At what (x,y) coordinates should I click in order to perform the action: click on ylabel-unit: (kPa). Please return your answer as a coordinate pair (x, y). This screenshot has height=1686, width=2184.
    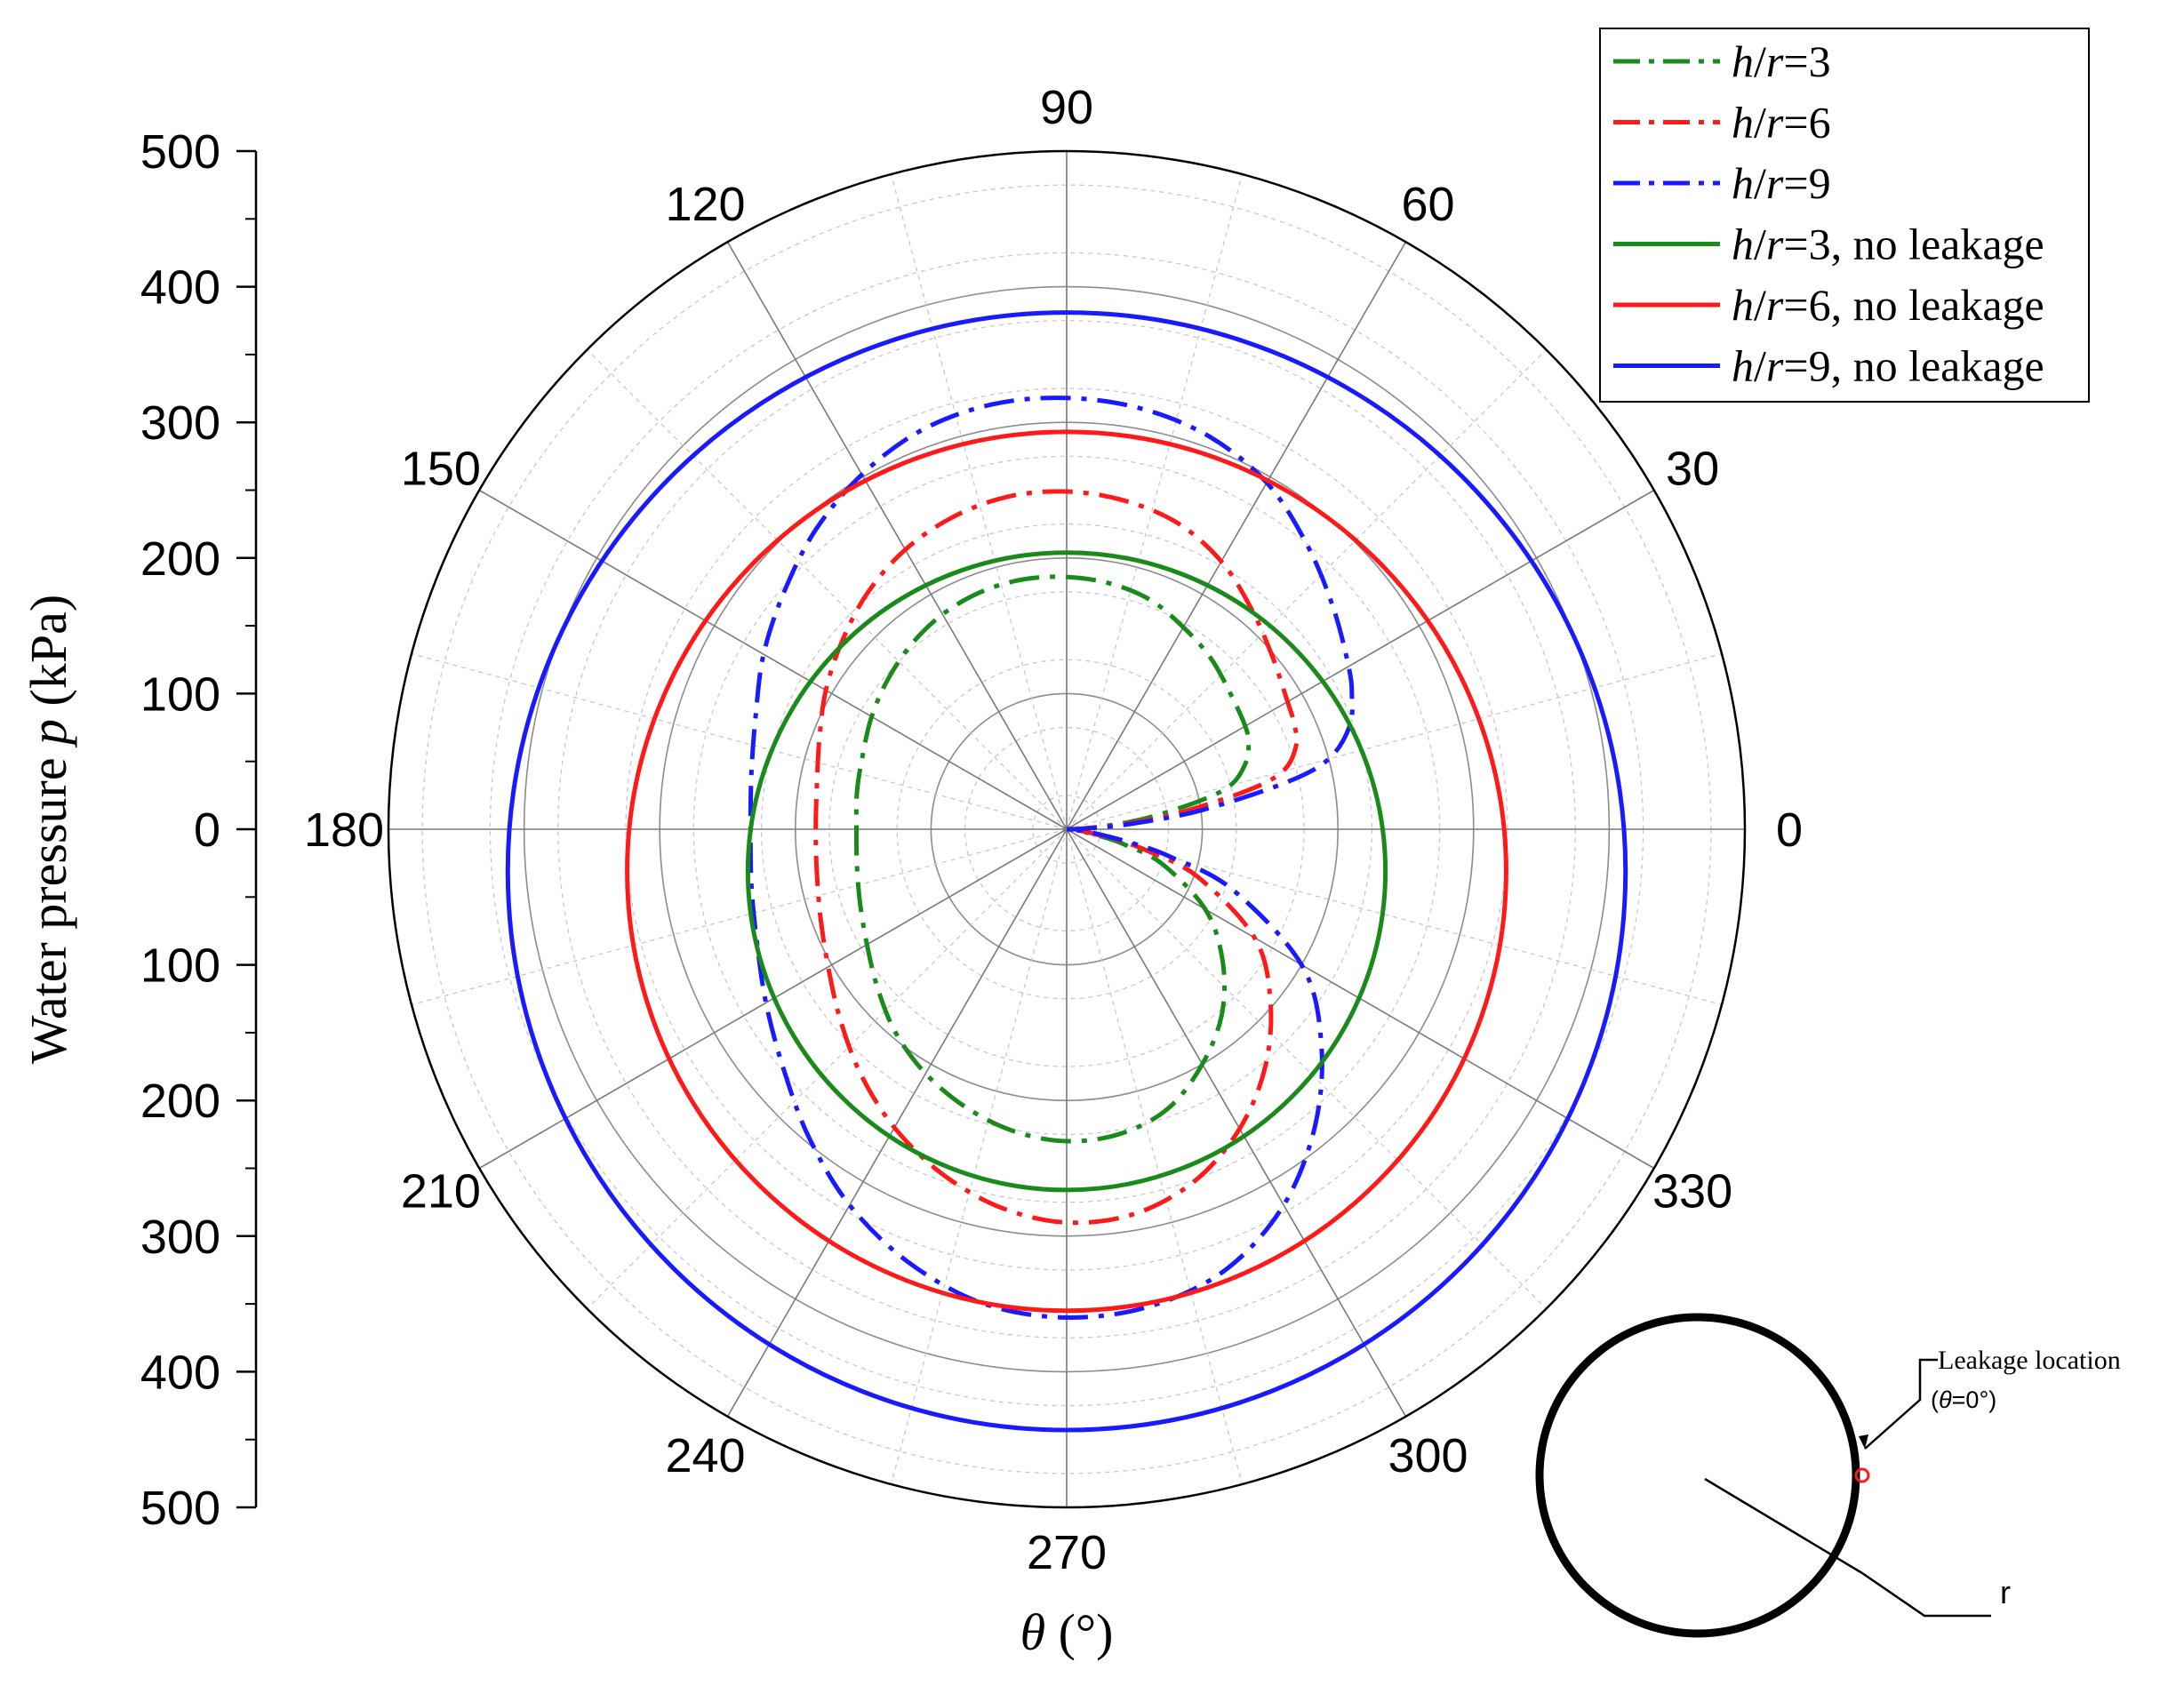
    Looking at the image, I should click on (48, 657).